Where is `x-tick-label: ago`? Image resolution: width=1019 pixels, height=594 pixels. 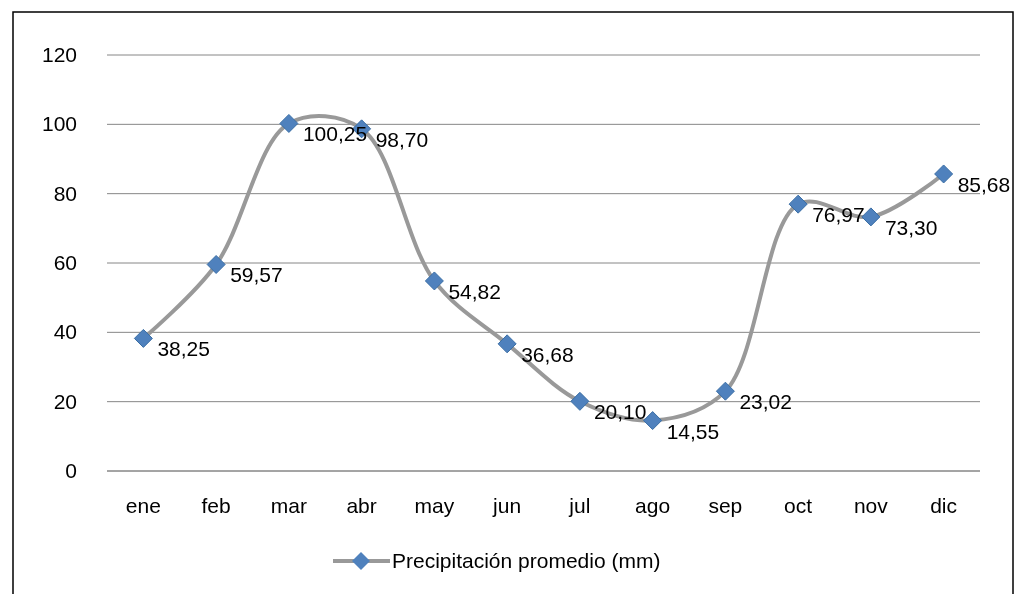
x-tick-label: ago is located at coordinates (653, 505).